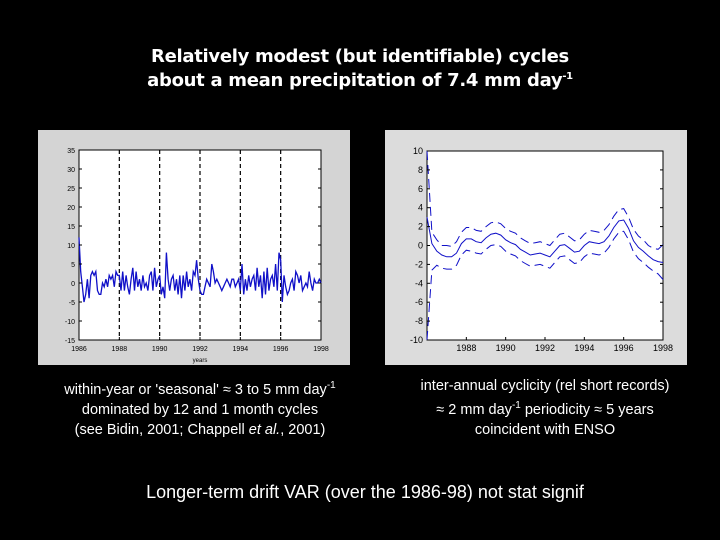 The image size is (720, 540). Describe the element at coordinates (71, 208) in the screenshot. I see `y-tick-label: 20` at that location.